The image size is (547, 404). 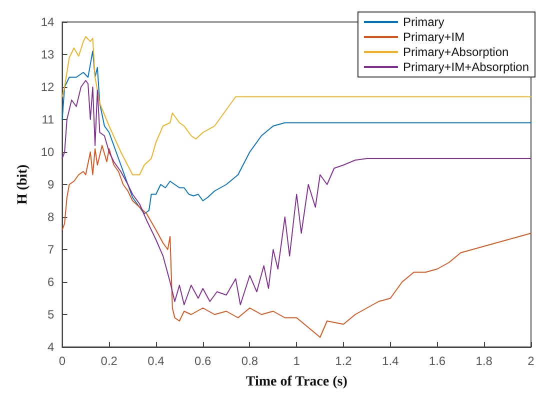 I want to click on y-tick-label: 10, so click(x=47, y=152).